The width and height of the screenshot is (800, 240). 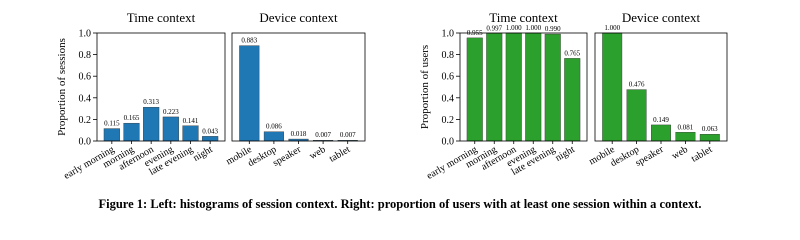 I want to click on value-label: 0.086, so click(x=274, y=127).